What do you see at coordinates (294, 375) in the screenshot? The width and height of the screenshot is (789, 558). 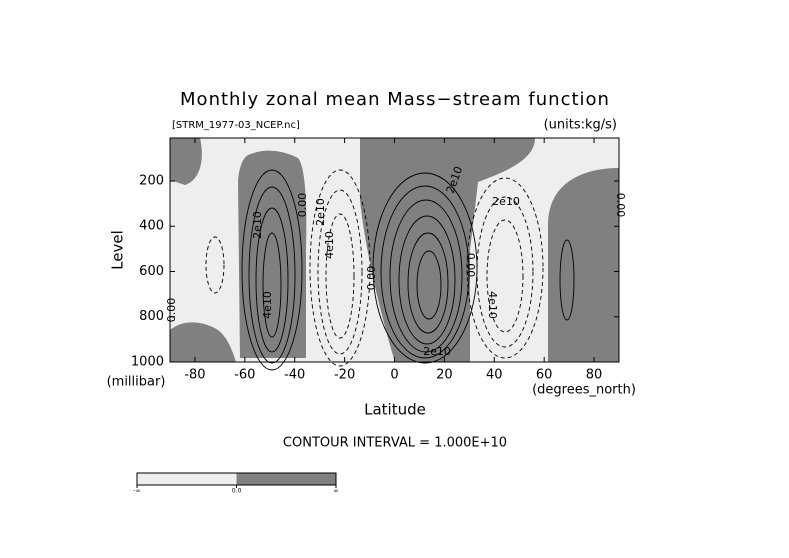 I see `x-tick-label: -40` at bounding box center [294, 375].